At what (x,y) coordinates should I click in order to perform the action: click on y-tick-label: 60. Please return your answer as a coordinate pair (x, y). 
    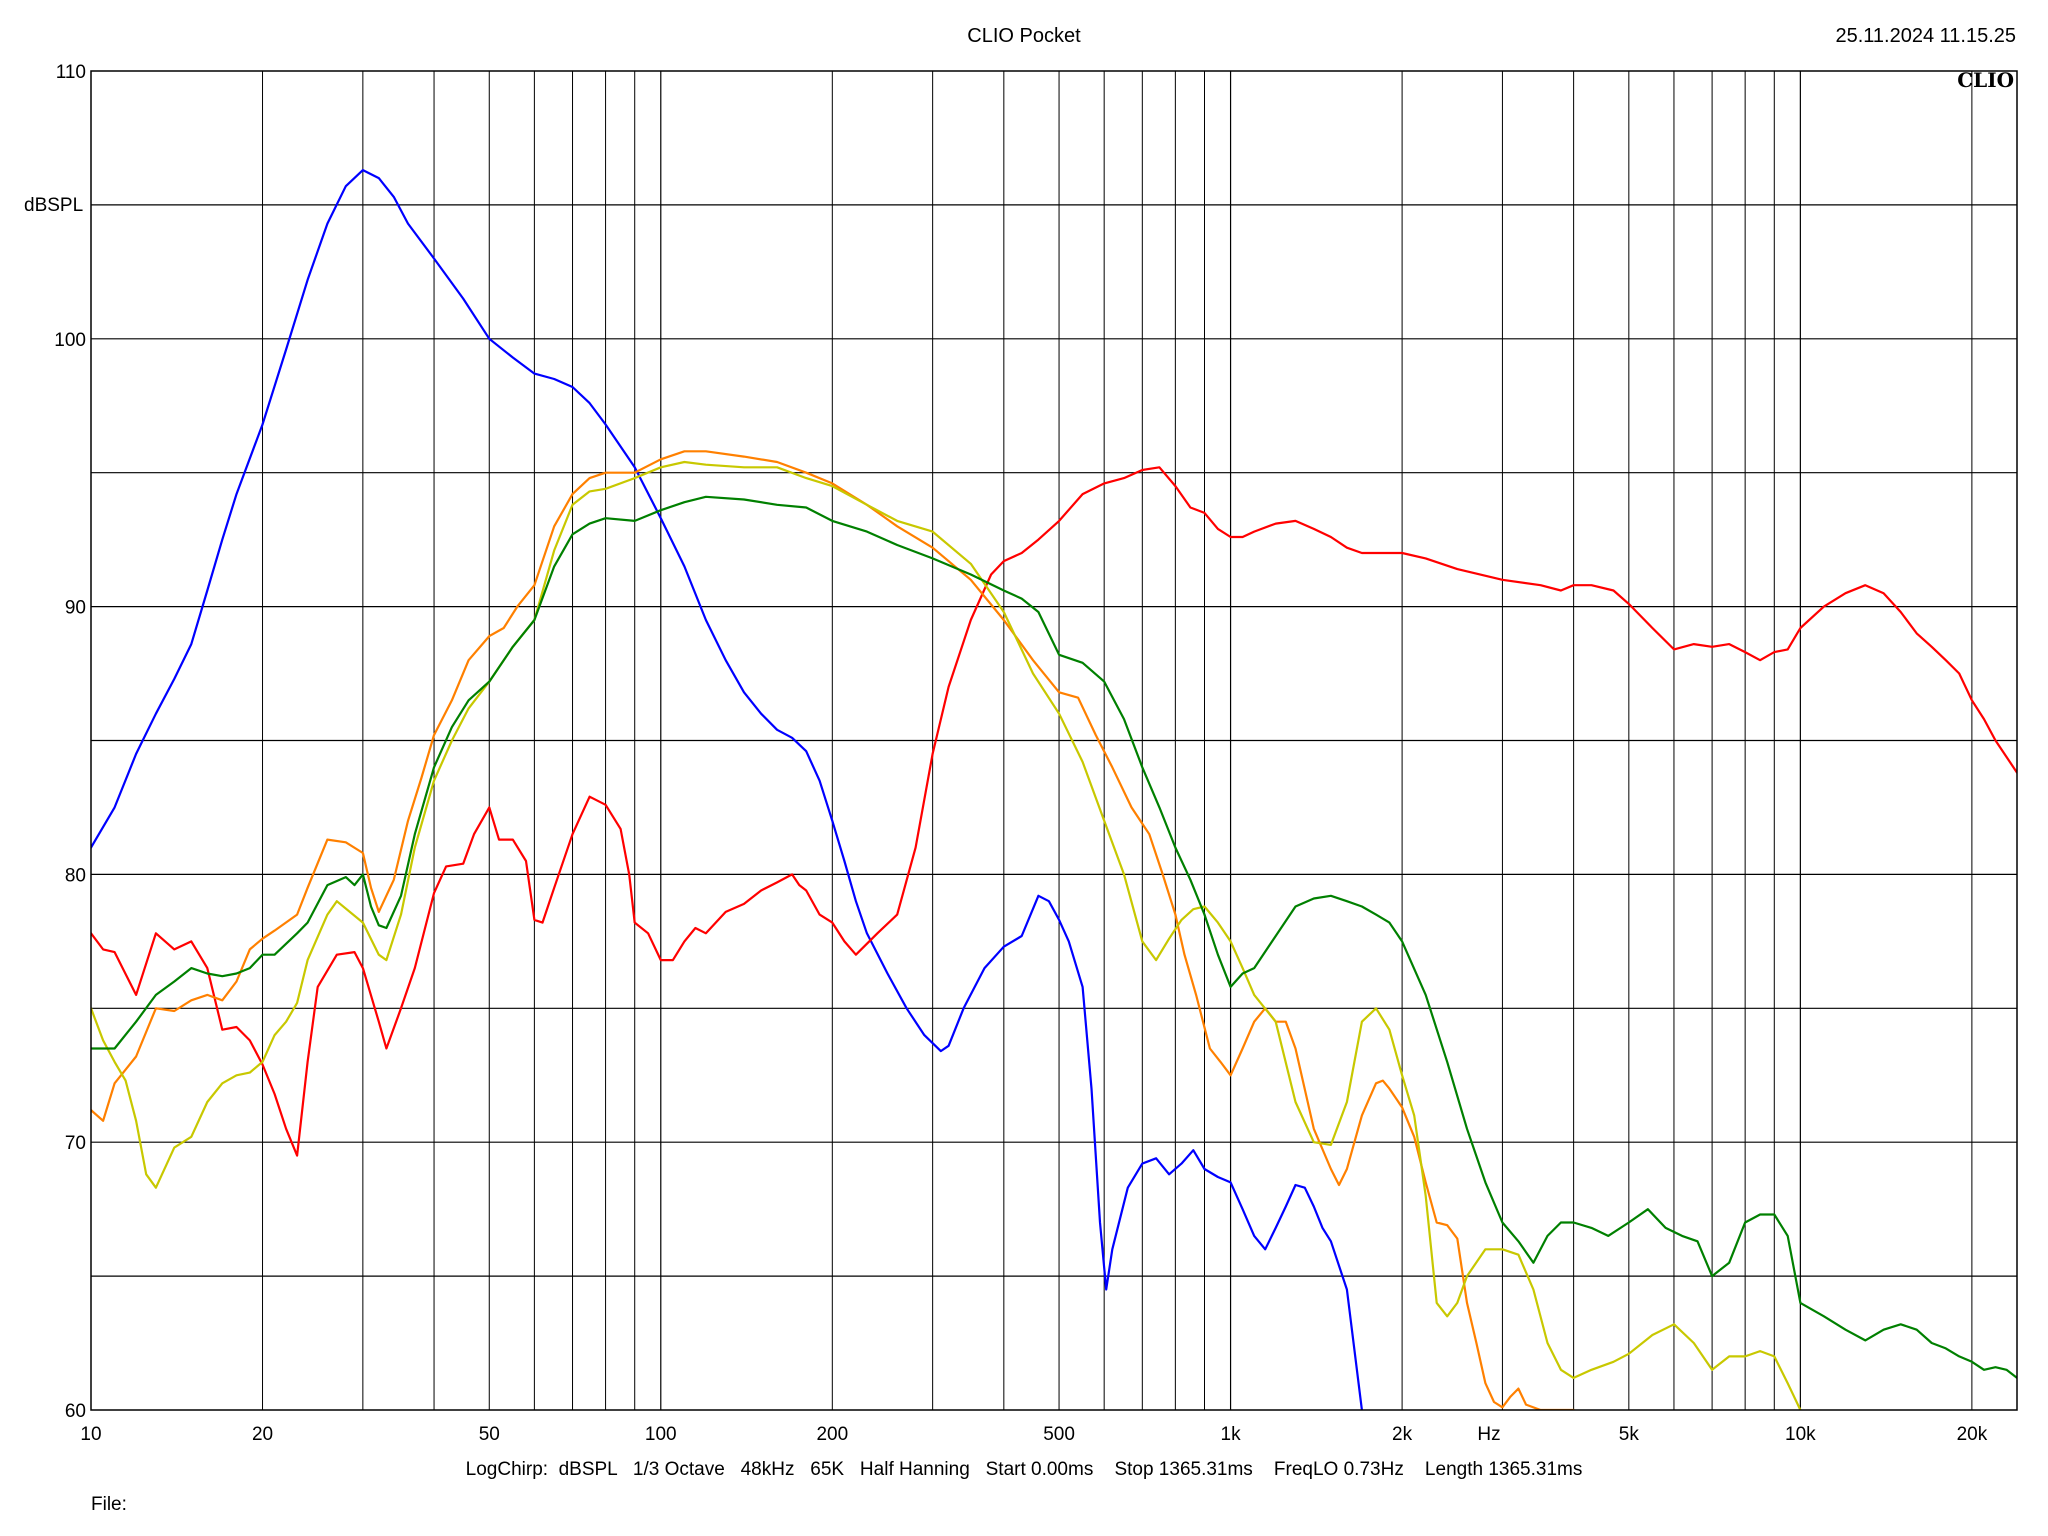
    Looking at the image, I should click on (75, 1411).